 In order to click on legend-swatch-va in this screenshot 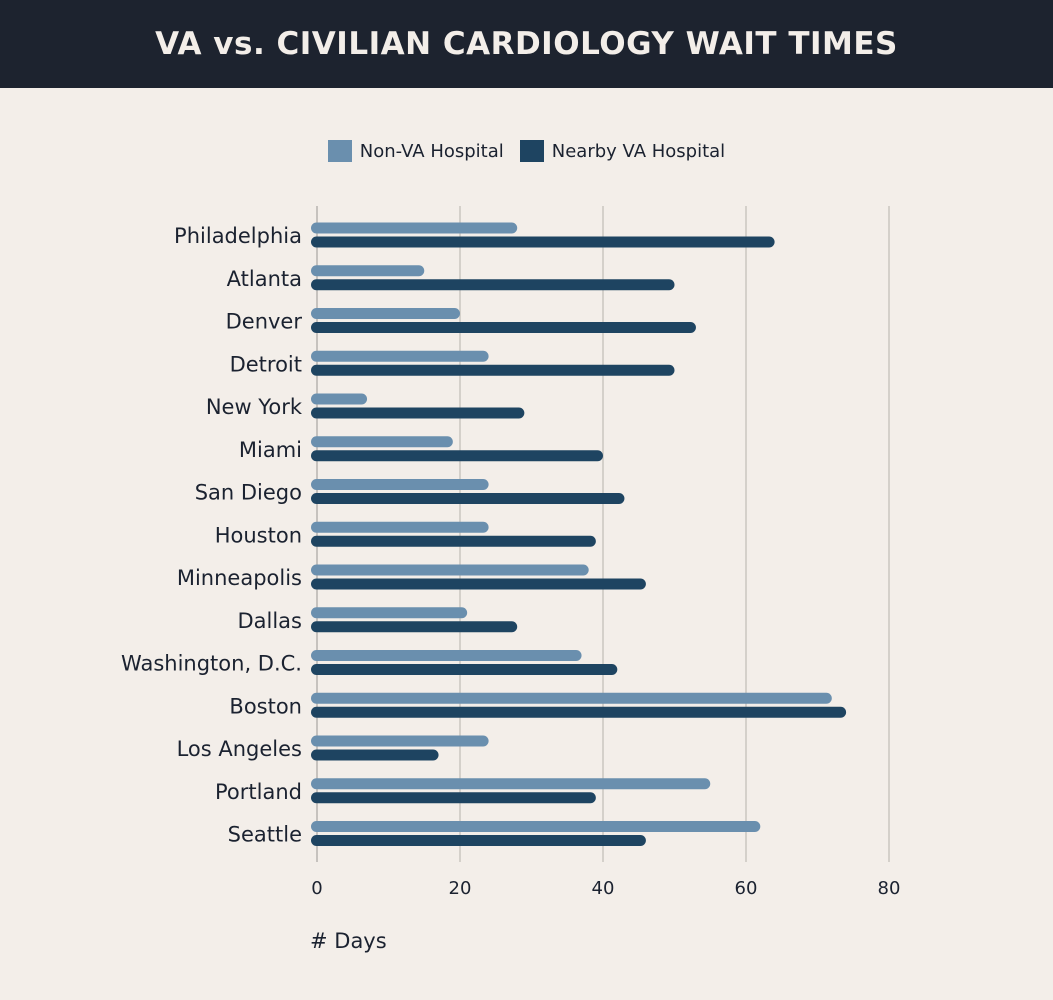, I will do `click(531, 151)`.